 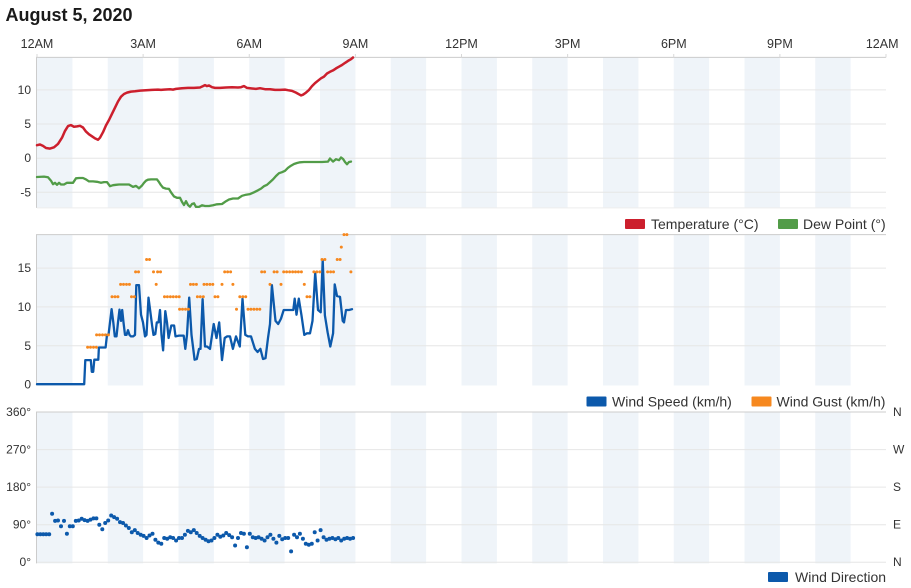 What do you see at coordinates (25, 268) in the screenshot?
I see `svg-text: 15` at bounding box center [25, 268].